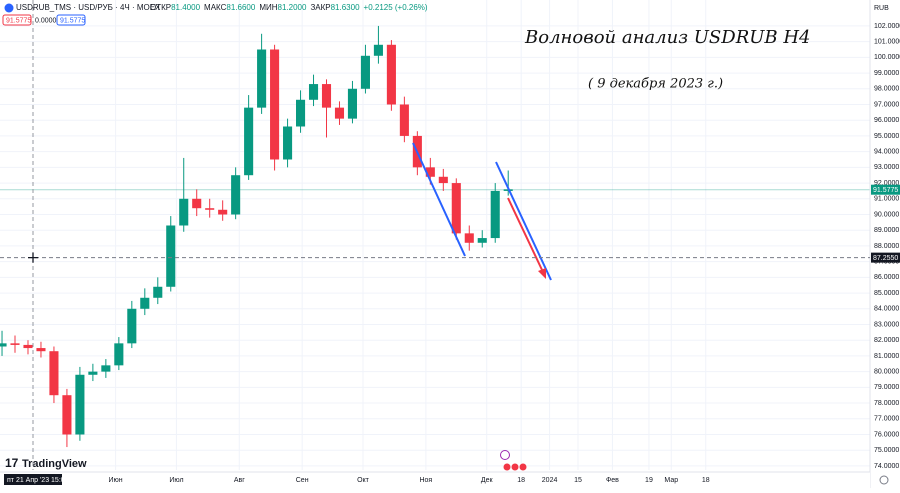 Image resolution: width=900 pixels, height=493 pixels. Describe the element at coordinates (886, 277) in the screenshot. I see `y-tick-label: 86.0000` at that location.